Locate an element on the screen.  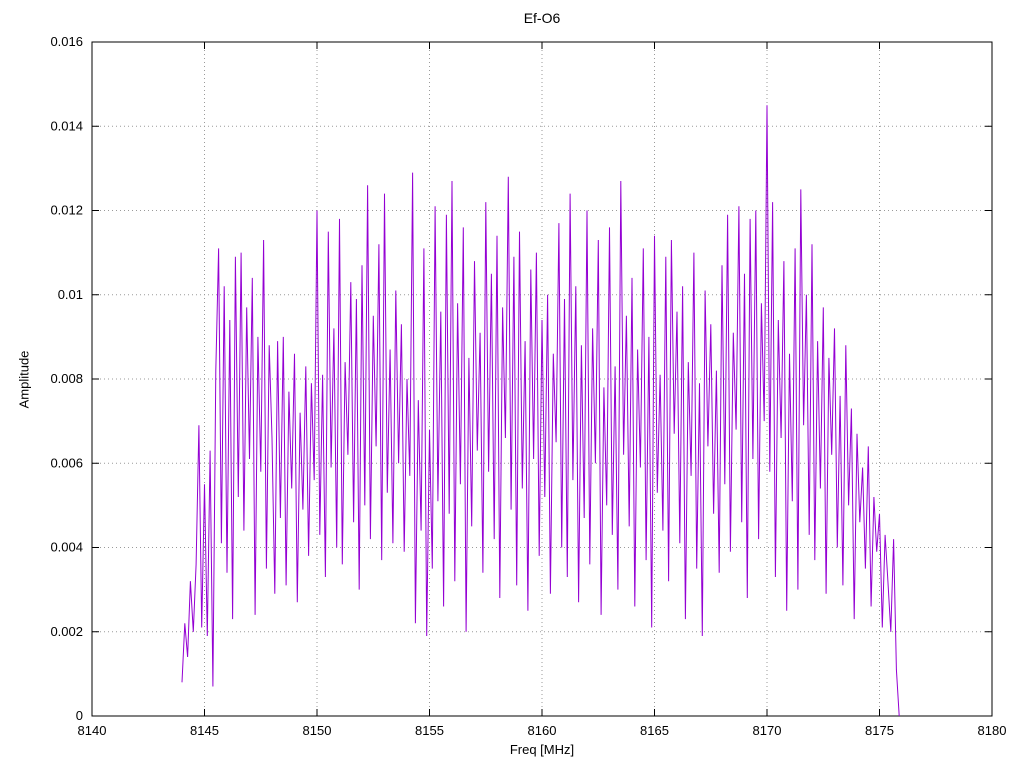
y-tick-label: 0 is located at coordinates (79, 715).